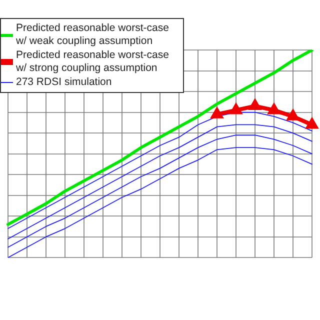  What do you see at coordinates (93, 35) in the screenshot?
I see `legend-label: Predicted reasonable worst-case w/ weak coupling assumption` at bounding box center [93, 35].